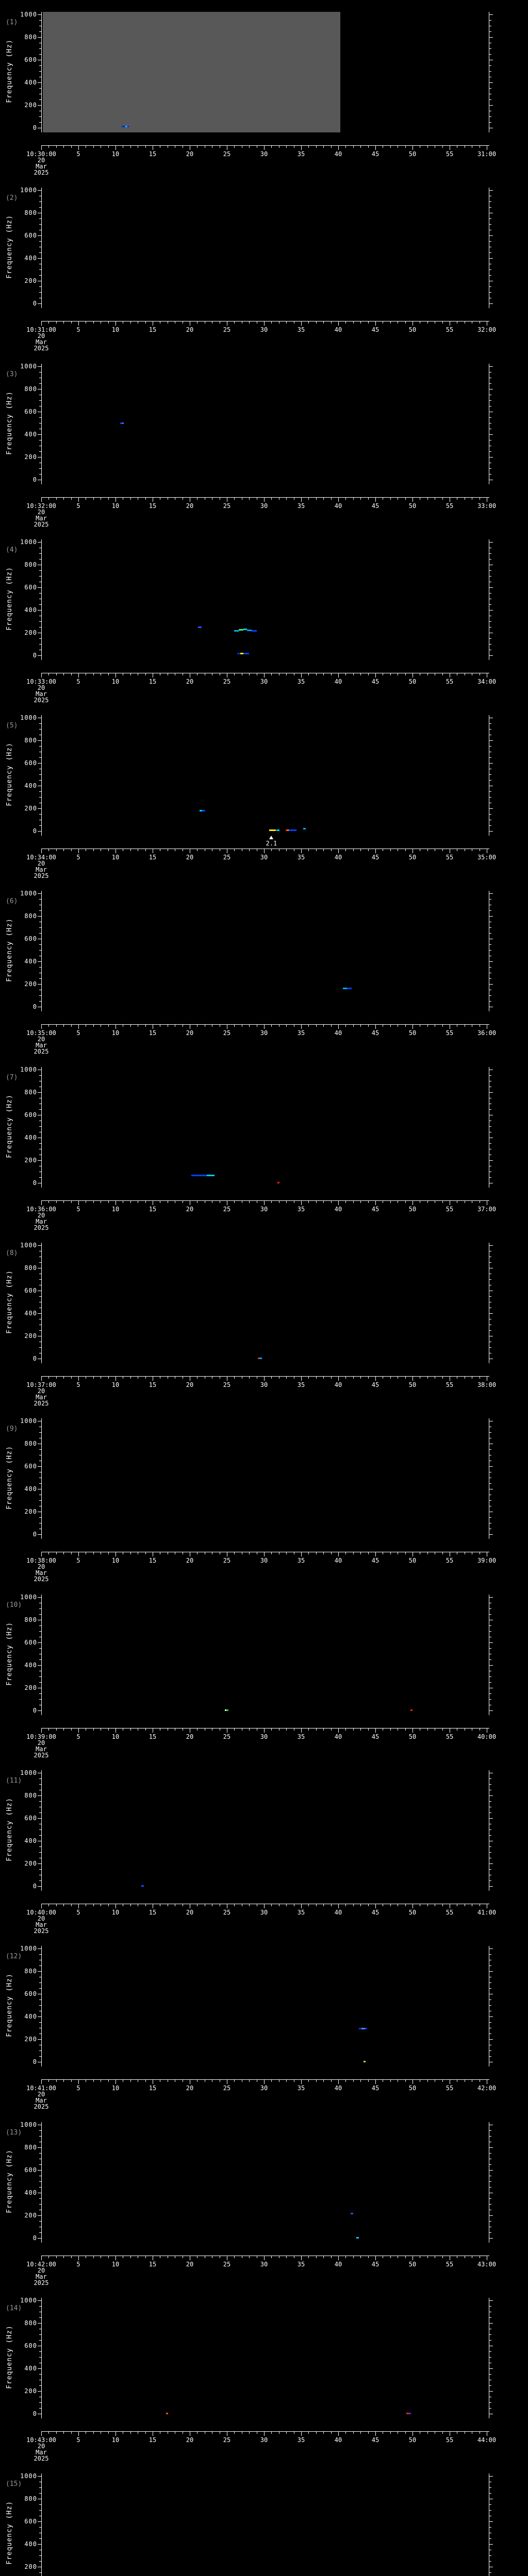 The image size is (528, 2576). I want to click on x-tick-label: 25, so click(227, 1385).